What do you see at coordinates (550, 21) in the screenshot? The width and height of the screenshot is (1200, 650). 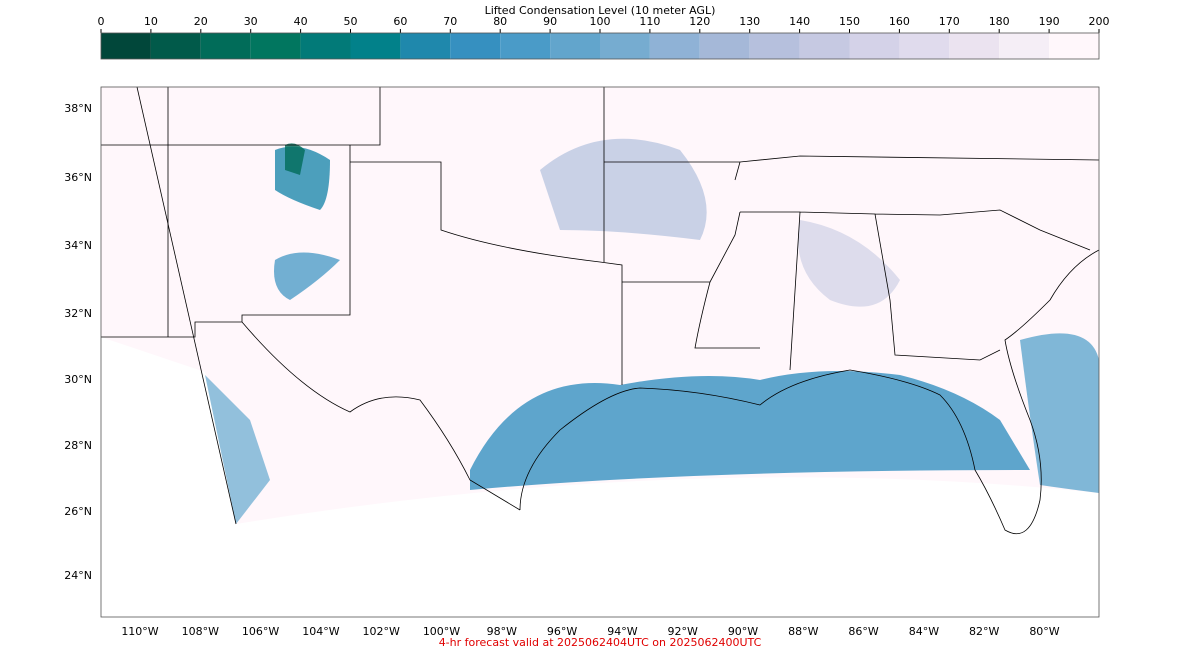 I see `colorbar-tick-label: 90` at bounding box center [550, 21].